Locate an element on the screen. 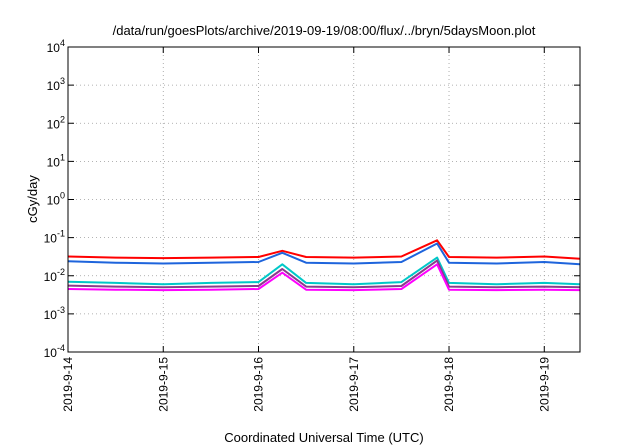 The width and height of the screenshot is (640, 448). y-tick-label: 10⁻² is located at coordinates (54, 275).